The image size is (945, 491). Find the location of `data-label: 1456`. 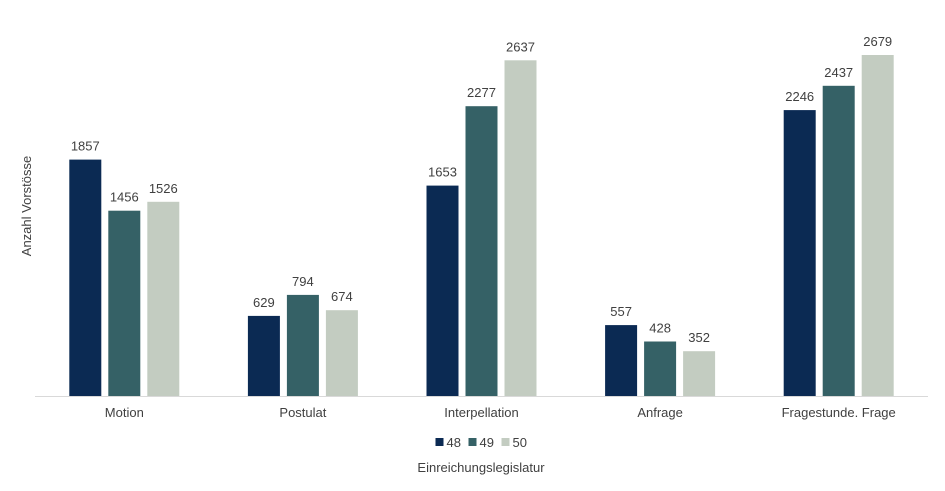

data-label: 1456 is located at coordinates (124, 197).